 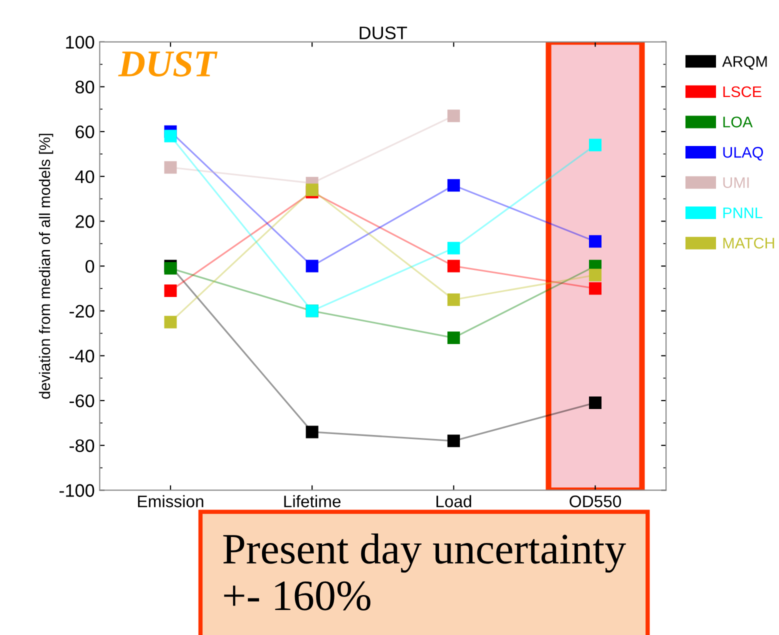 What do you see at coordinates (384, 33) in the screenshot?
I see `chart-title: DUST` at bounding box center [384, 33].